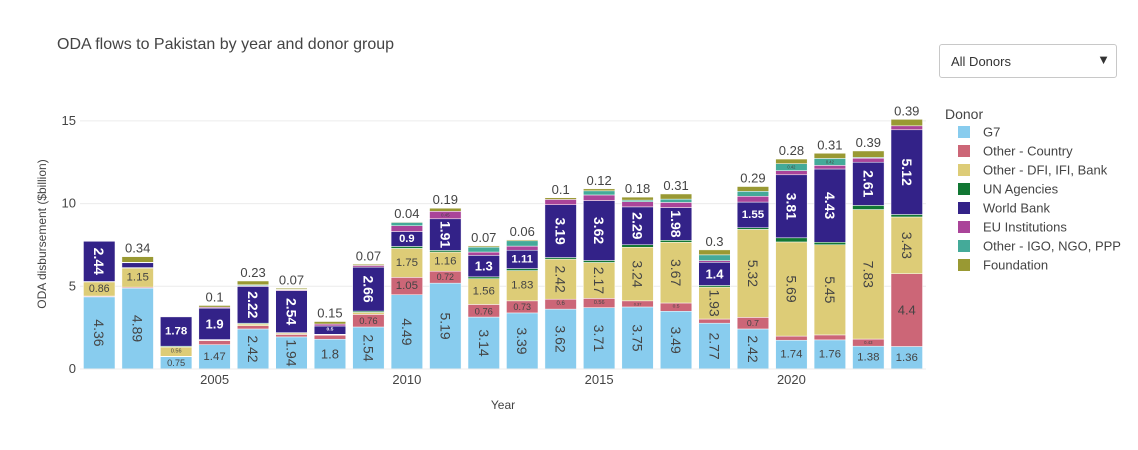 The height and width of the screenshot is (450, 1138). I want to click on legend-title: Donor, so click(964, 114).